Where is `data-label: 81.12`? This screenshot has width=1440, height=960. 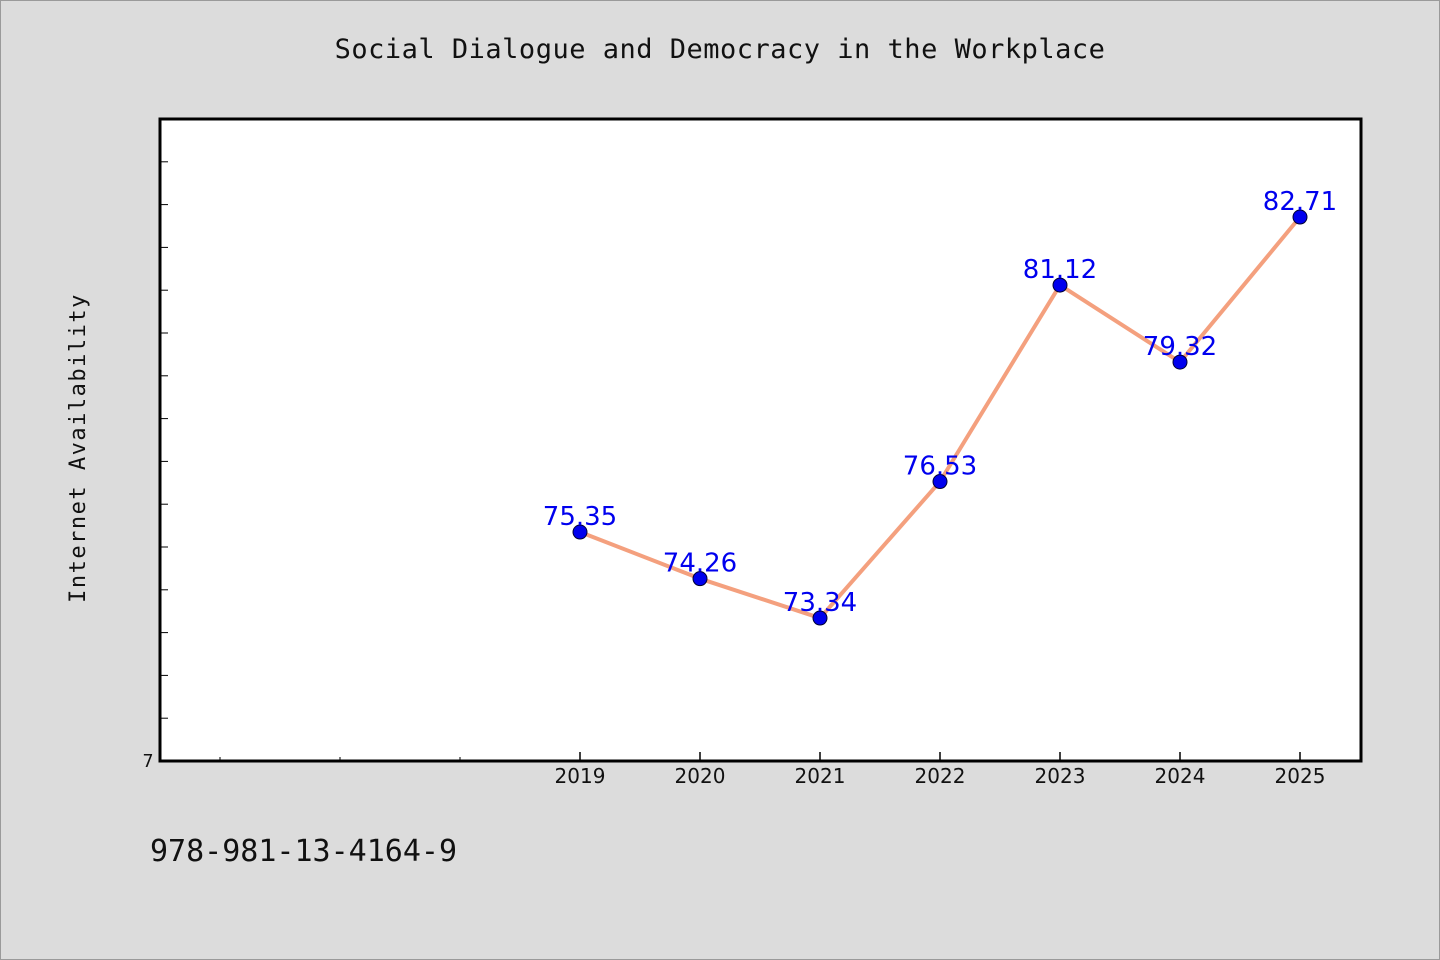 data-label: 81.12 is located at coordinates (1060, 270).